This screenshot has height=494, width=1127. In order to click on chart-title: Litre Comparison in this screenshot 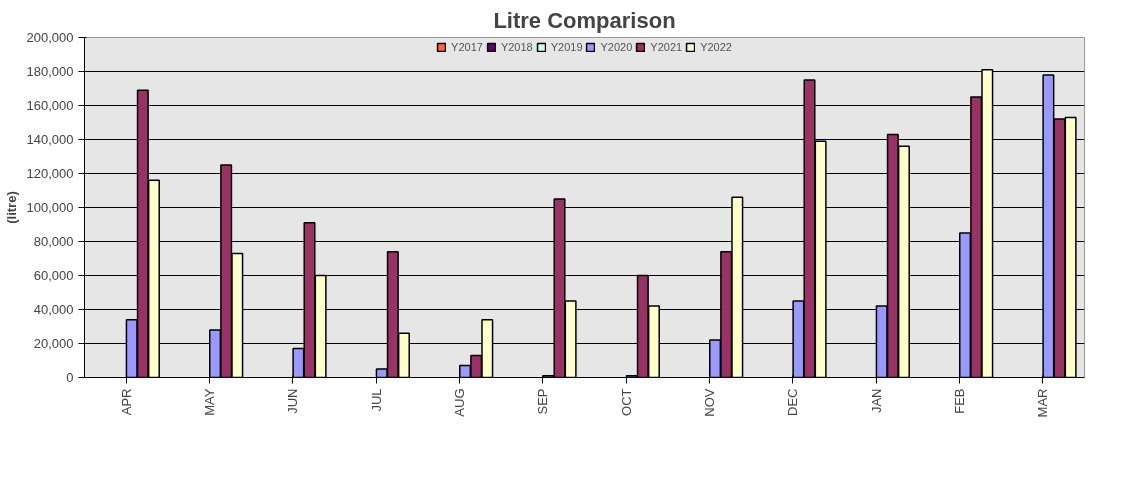, I will do `click(584, 20)`.